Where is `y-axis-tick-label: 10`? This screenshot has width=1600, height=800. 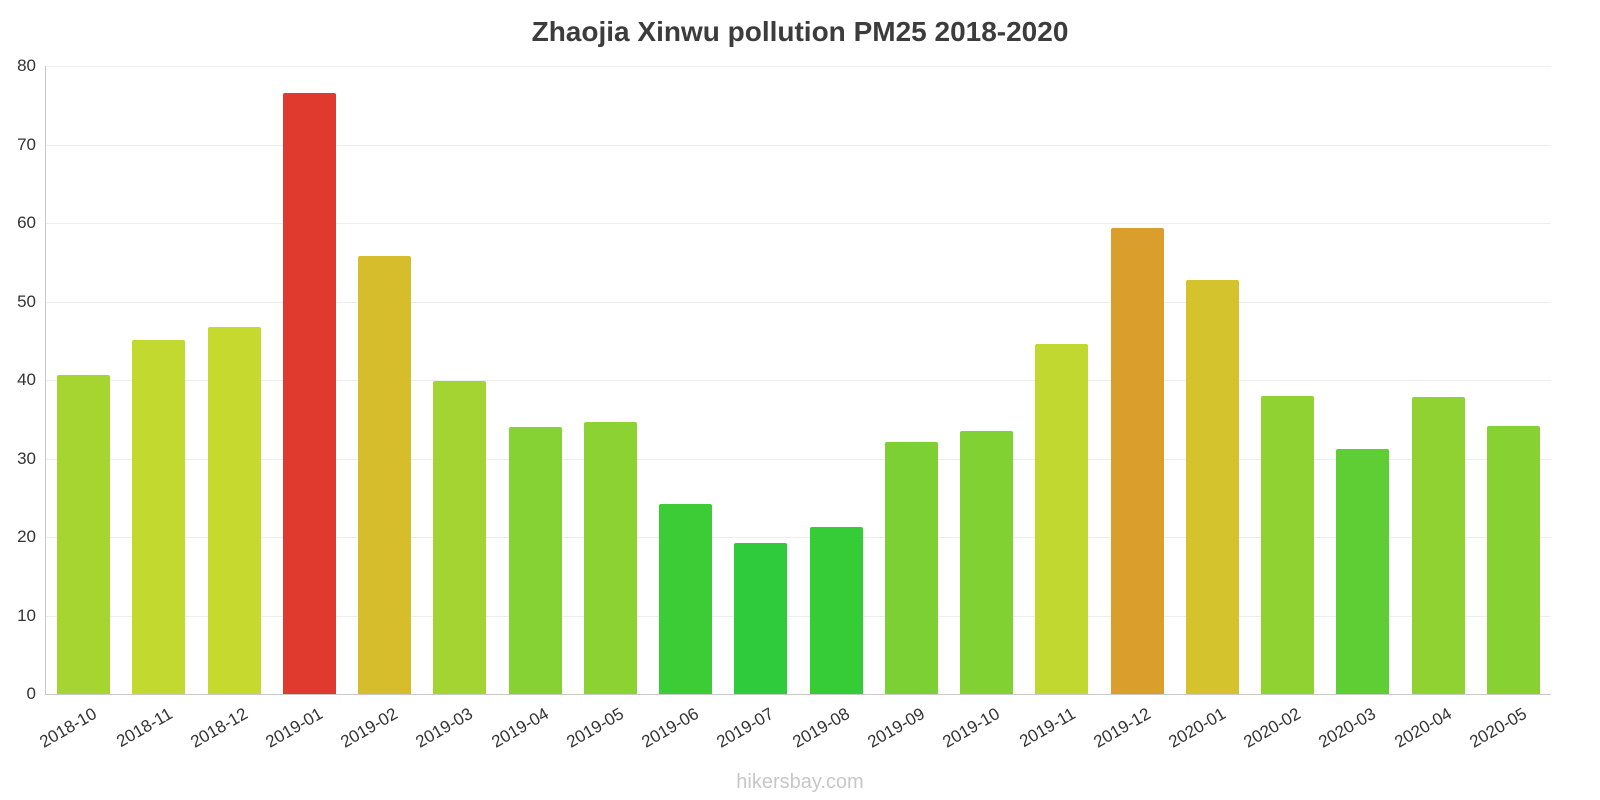
y-axis-tick-label: 10 is located at coordinates (26, 615).